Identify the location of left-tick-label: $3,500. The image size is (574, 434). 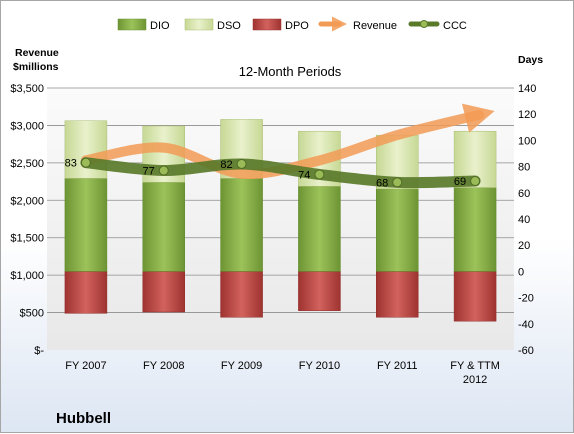
(27, 89).